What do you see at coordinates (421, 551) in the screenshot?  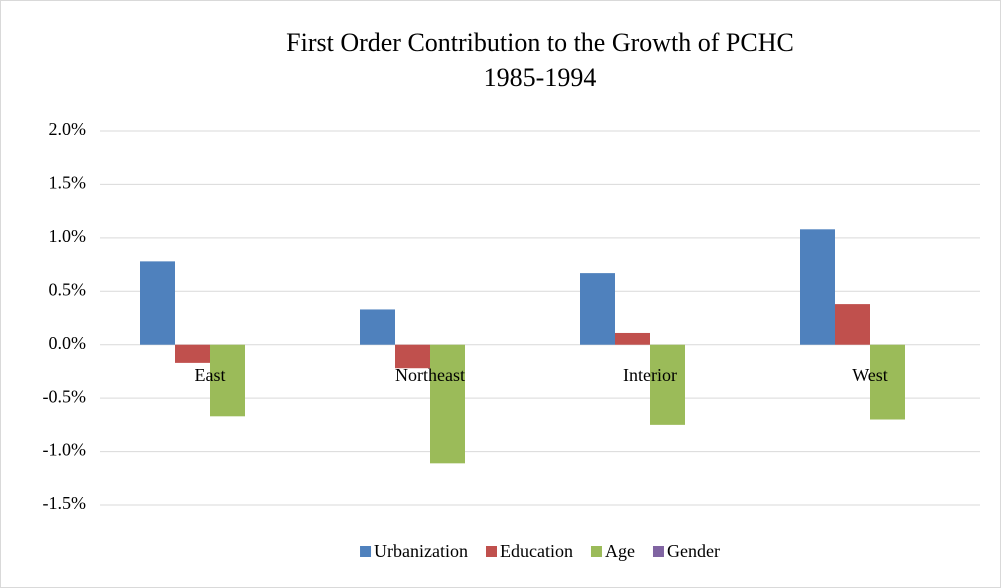 I see `legend-label: Urbanization` at bounding box center [421, 551].